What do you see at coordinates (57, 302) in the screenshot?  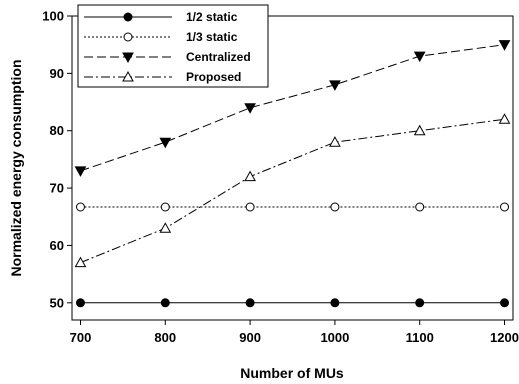 I see `y-tick-label: 50` at bounding box center [57, 302].